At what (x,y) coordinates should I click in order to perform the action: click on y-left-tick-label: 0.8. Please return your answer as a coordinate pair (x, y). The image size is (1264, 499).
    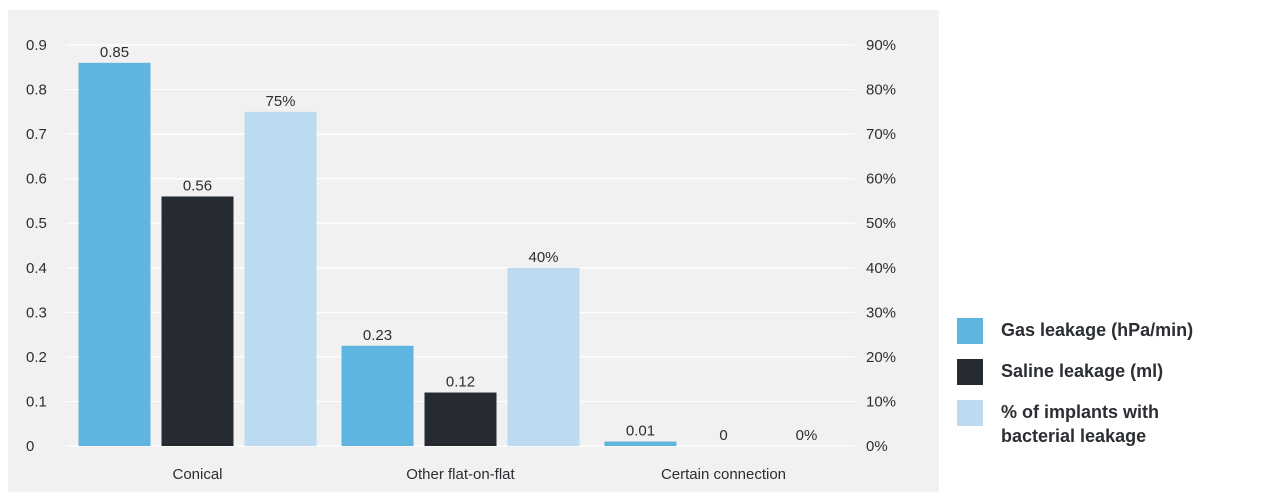
    Looking at the image, I should click on (36, 90).